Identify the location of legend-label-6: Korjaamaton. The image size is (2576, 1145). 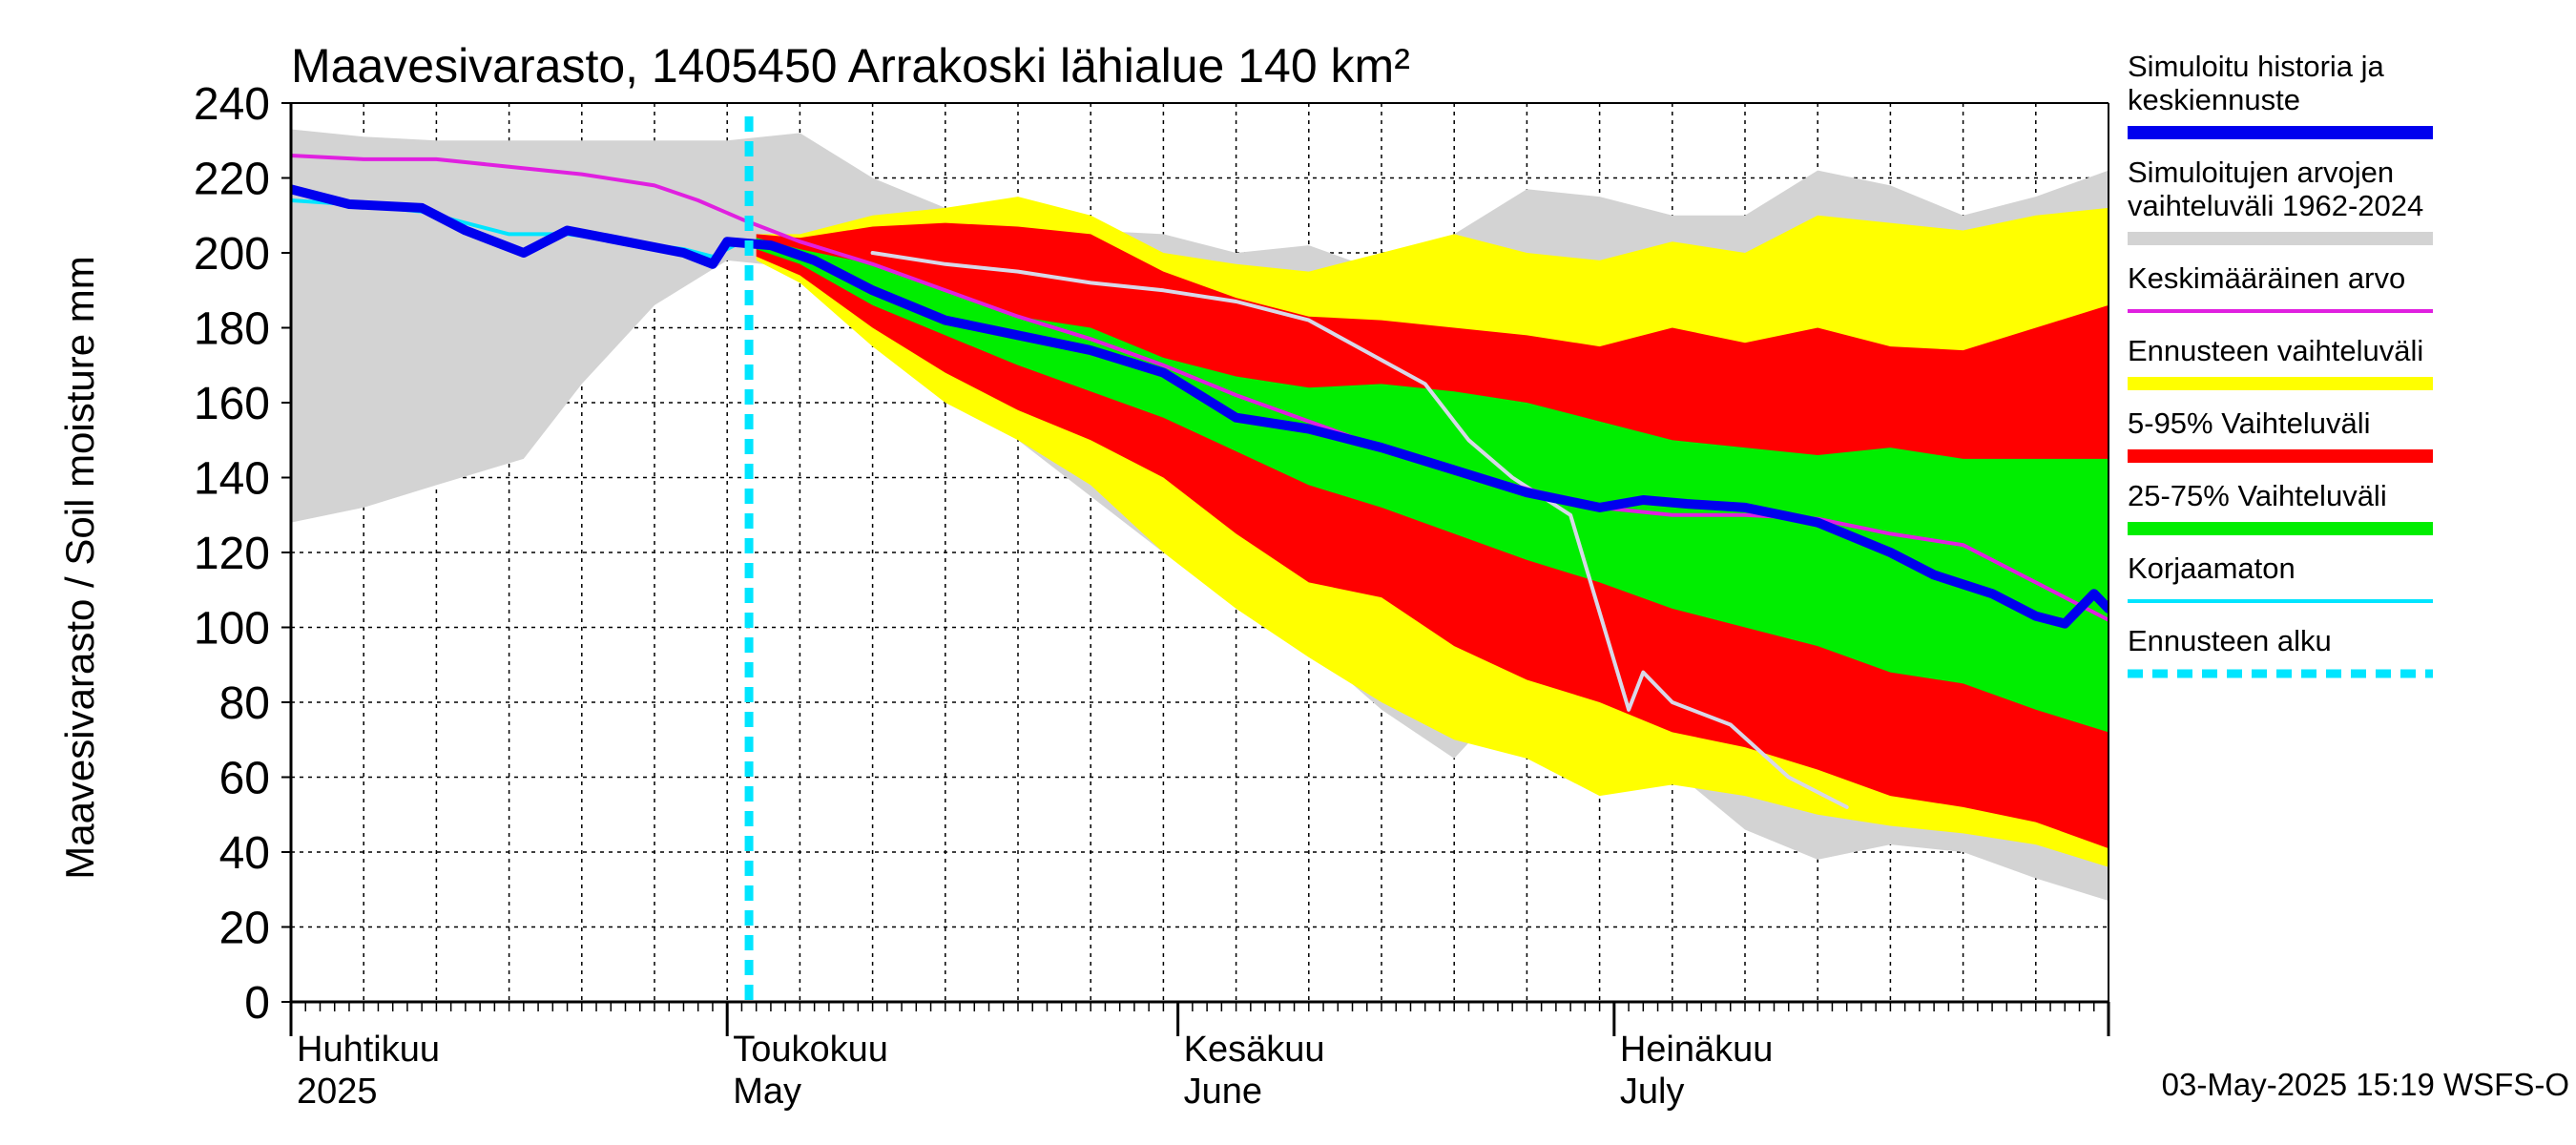
(2212, 568).